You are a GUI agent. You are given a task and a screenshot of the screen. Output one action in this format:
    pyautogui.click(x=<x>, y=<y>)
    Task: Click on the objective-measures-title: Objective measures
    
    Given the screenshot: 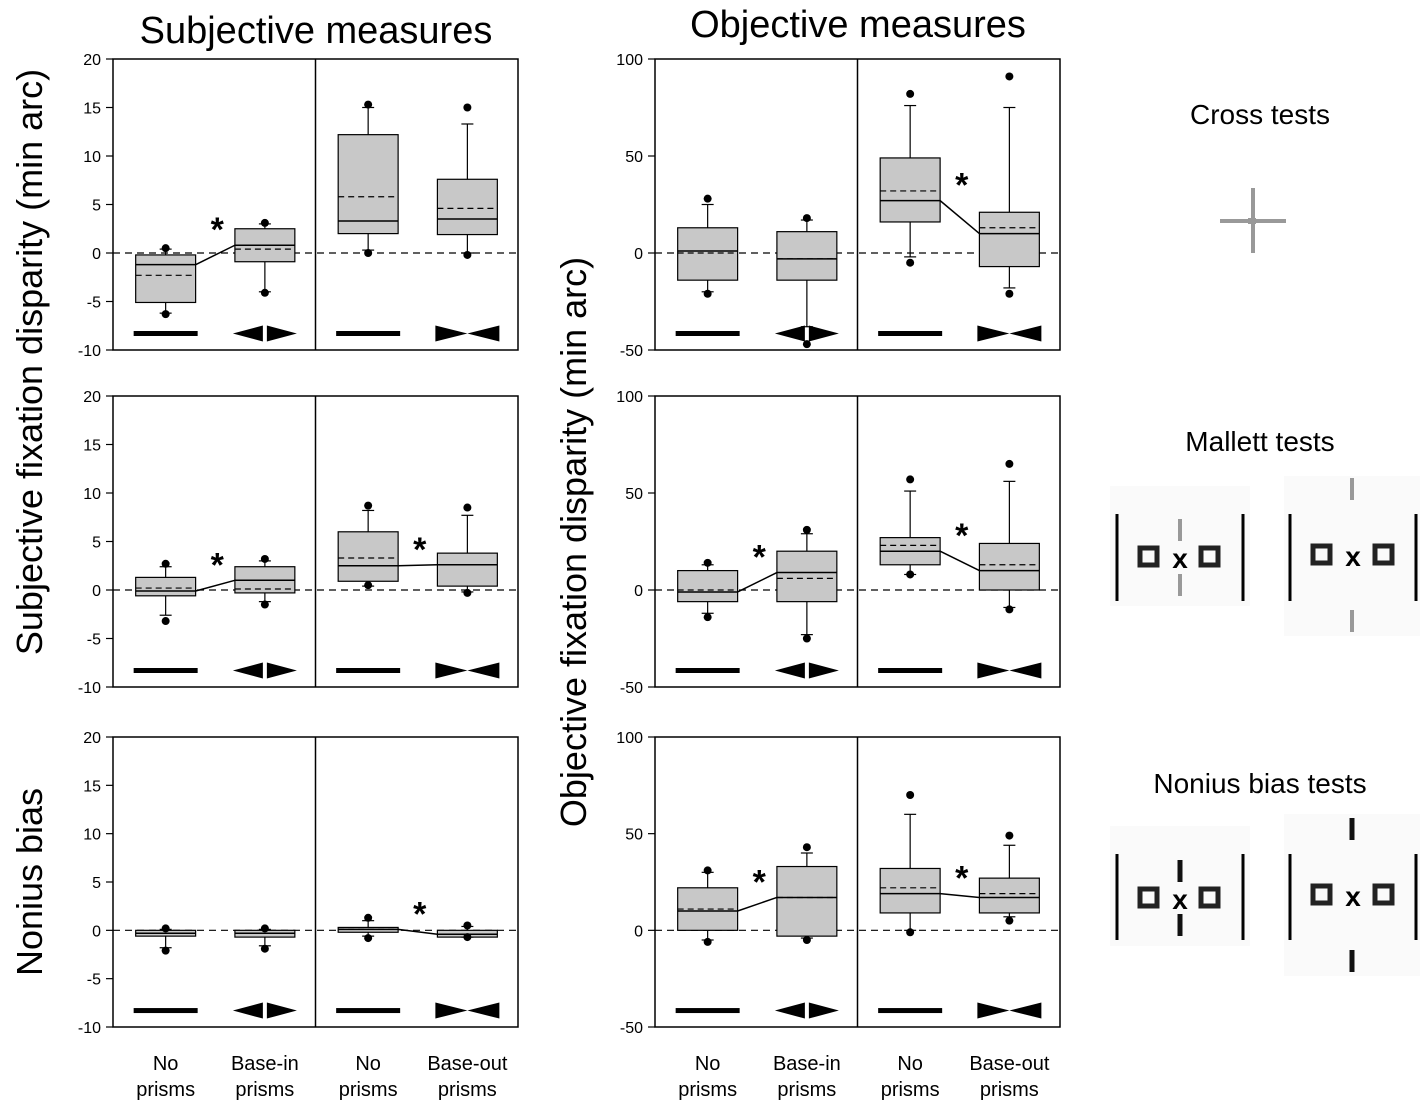 What is the action you would take?
    pyautogui.click(x=858, y=25)
    